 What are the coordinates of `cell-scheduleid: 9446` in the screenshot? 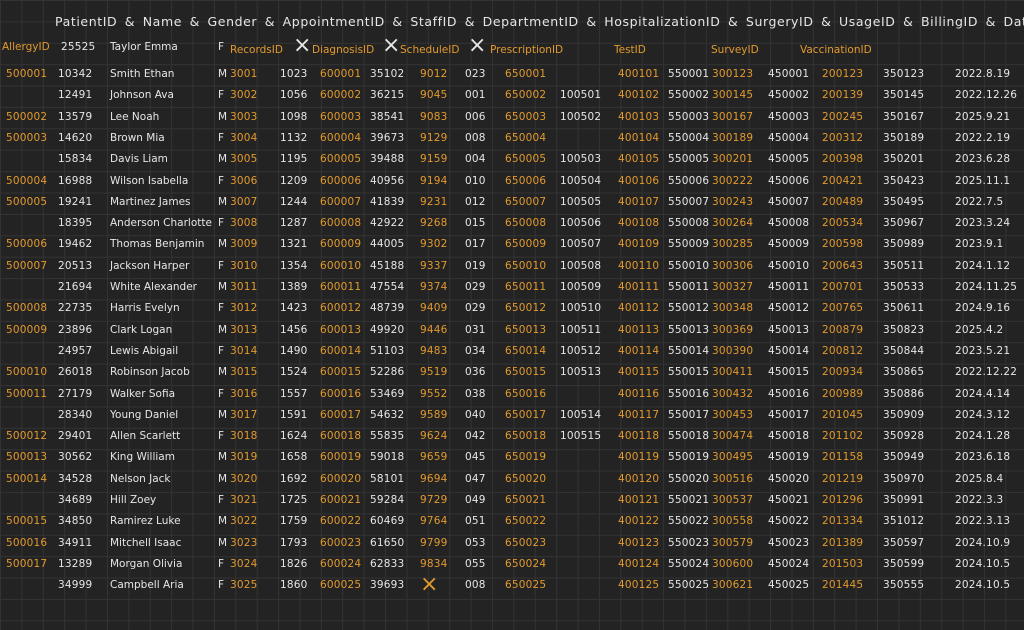 It's located at (434, 329).